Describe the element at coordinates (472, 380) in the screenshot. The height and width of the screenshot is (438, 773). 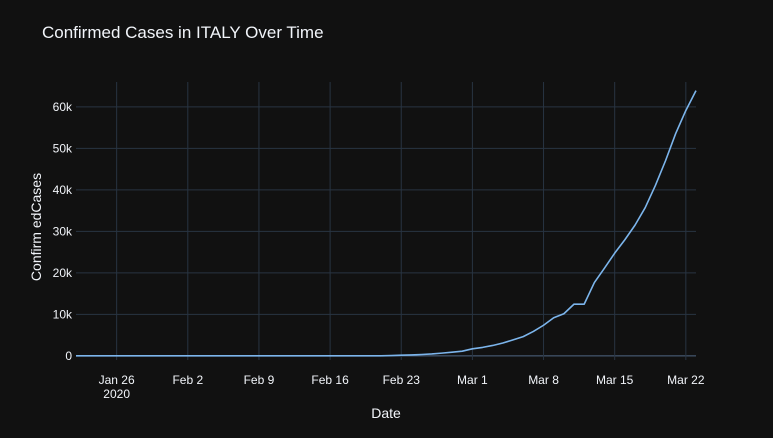
I see `x-tick-label: Mar 1` at that location.